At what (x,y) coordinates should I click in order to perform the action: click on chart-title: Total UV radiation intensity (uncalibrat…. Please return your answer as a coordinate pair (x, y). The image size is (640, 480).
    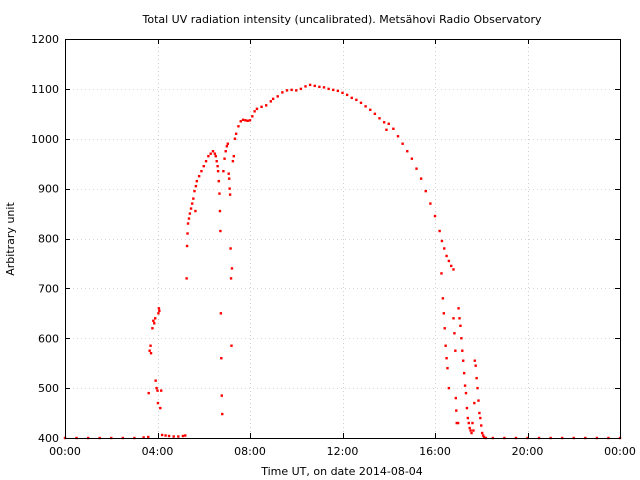
    Looking at the image, I should click on (342, 19).